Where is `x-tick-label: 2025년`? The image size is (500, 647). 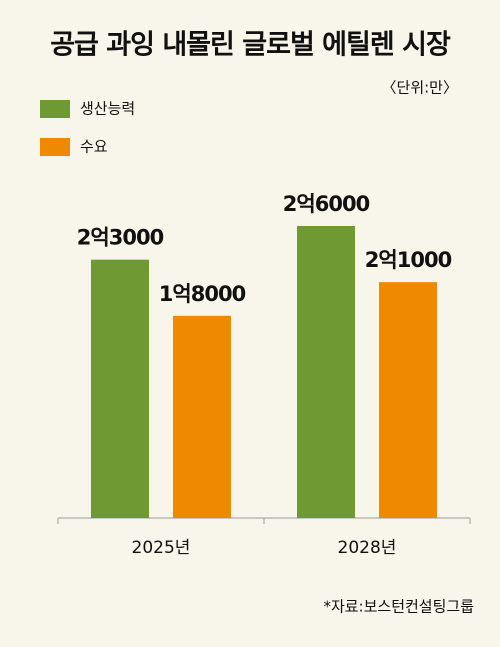 x-tick-label: 2025년 is located at coordinates (161, 548).